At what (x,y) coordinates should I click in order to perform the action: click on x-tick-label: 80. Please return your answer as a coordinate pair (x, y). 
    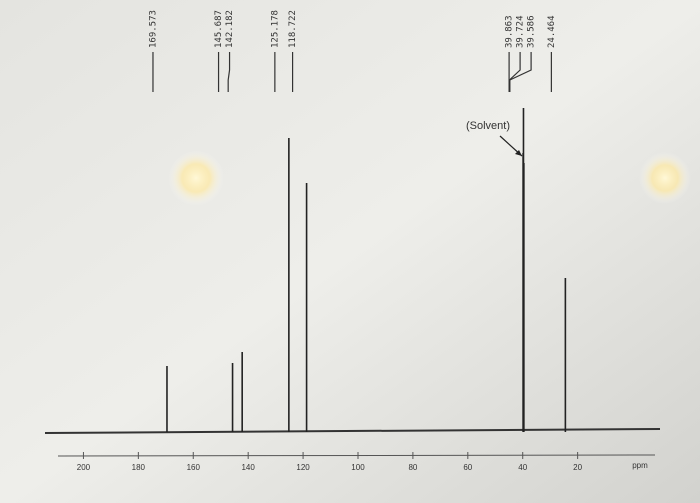
    Looking at the image, I should click on (412, 467).